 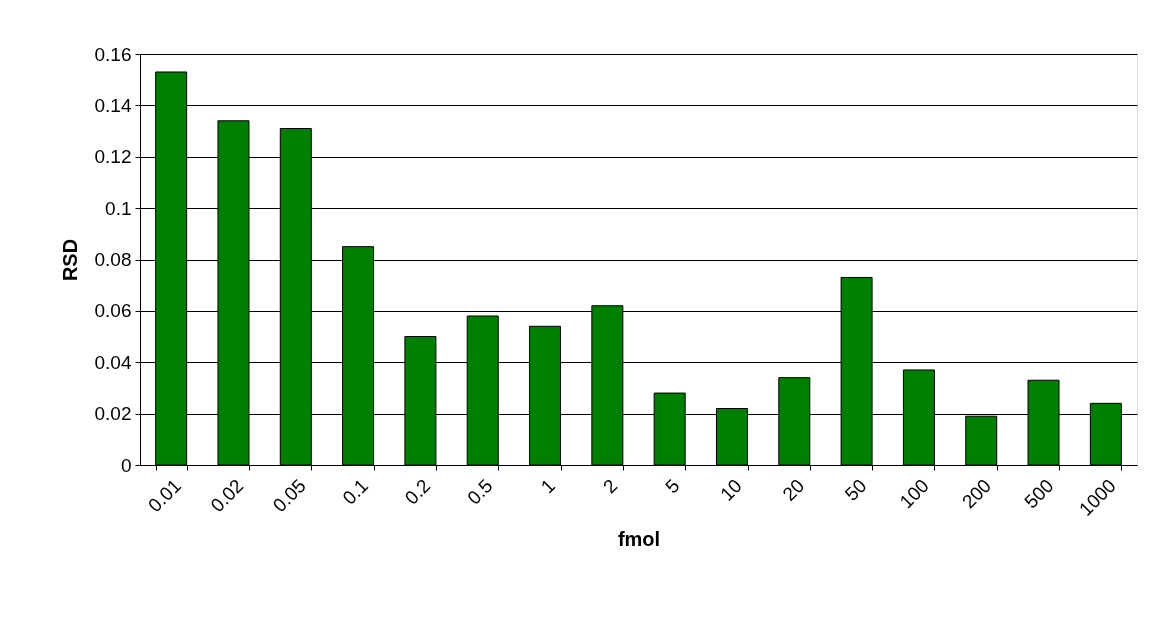 What do you see at coordinates (855, 490) in the screenshot?
I see `x-tick-label: 50` at bounding box center [855, 490].